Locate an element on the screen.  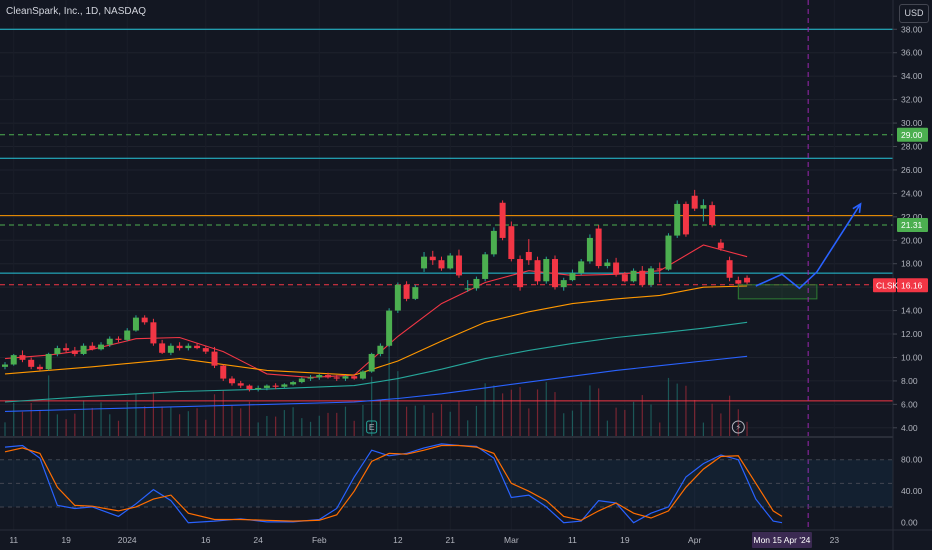
symbol-tag is located at coordinates (884, 285).